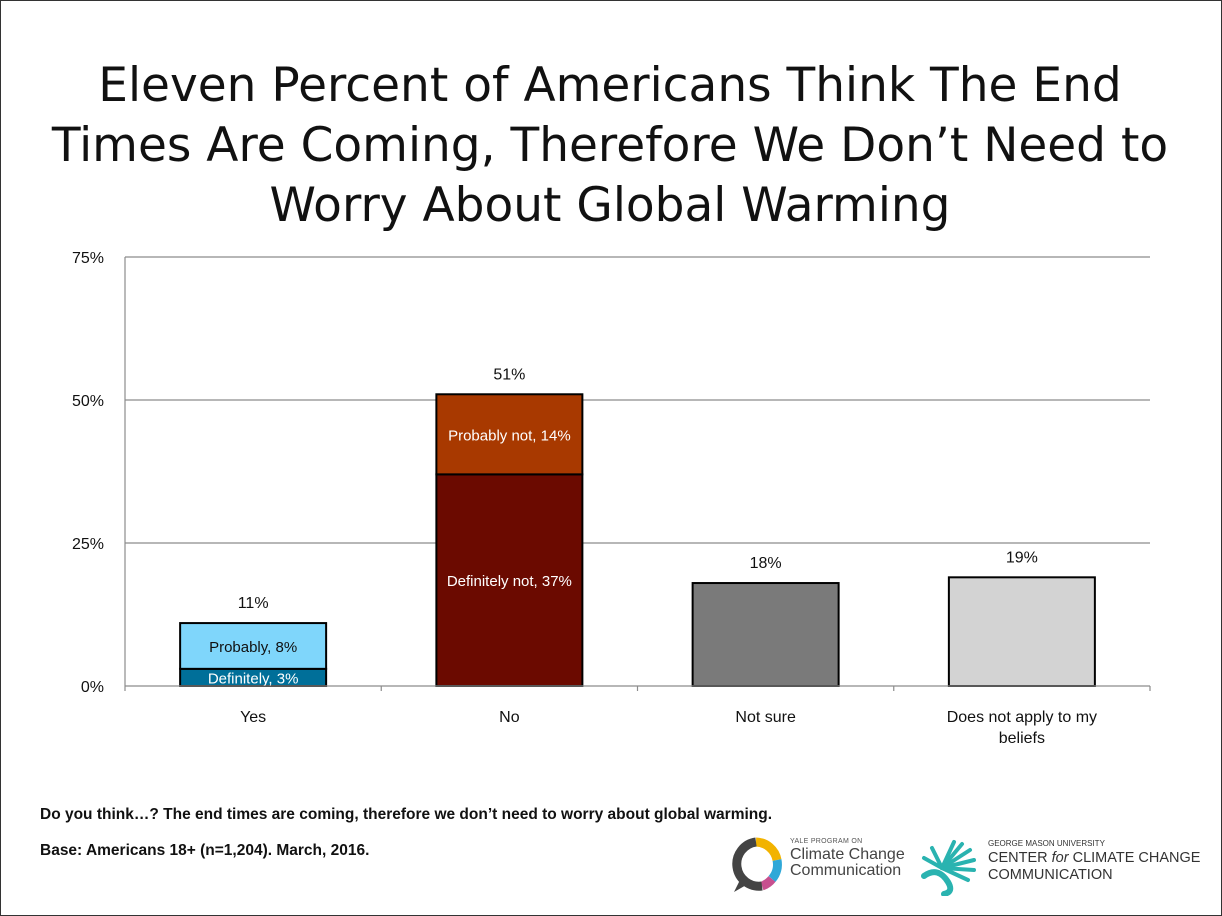 The image size is (1222, 916). What do you see at coordinates (1094, 866) in the screenshot?
I see `gmu-logo-text: CENTER for CLIMATE CHANGE COMMUNICATION` at bounding box center [1094, 866].